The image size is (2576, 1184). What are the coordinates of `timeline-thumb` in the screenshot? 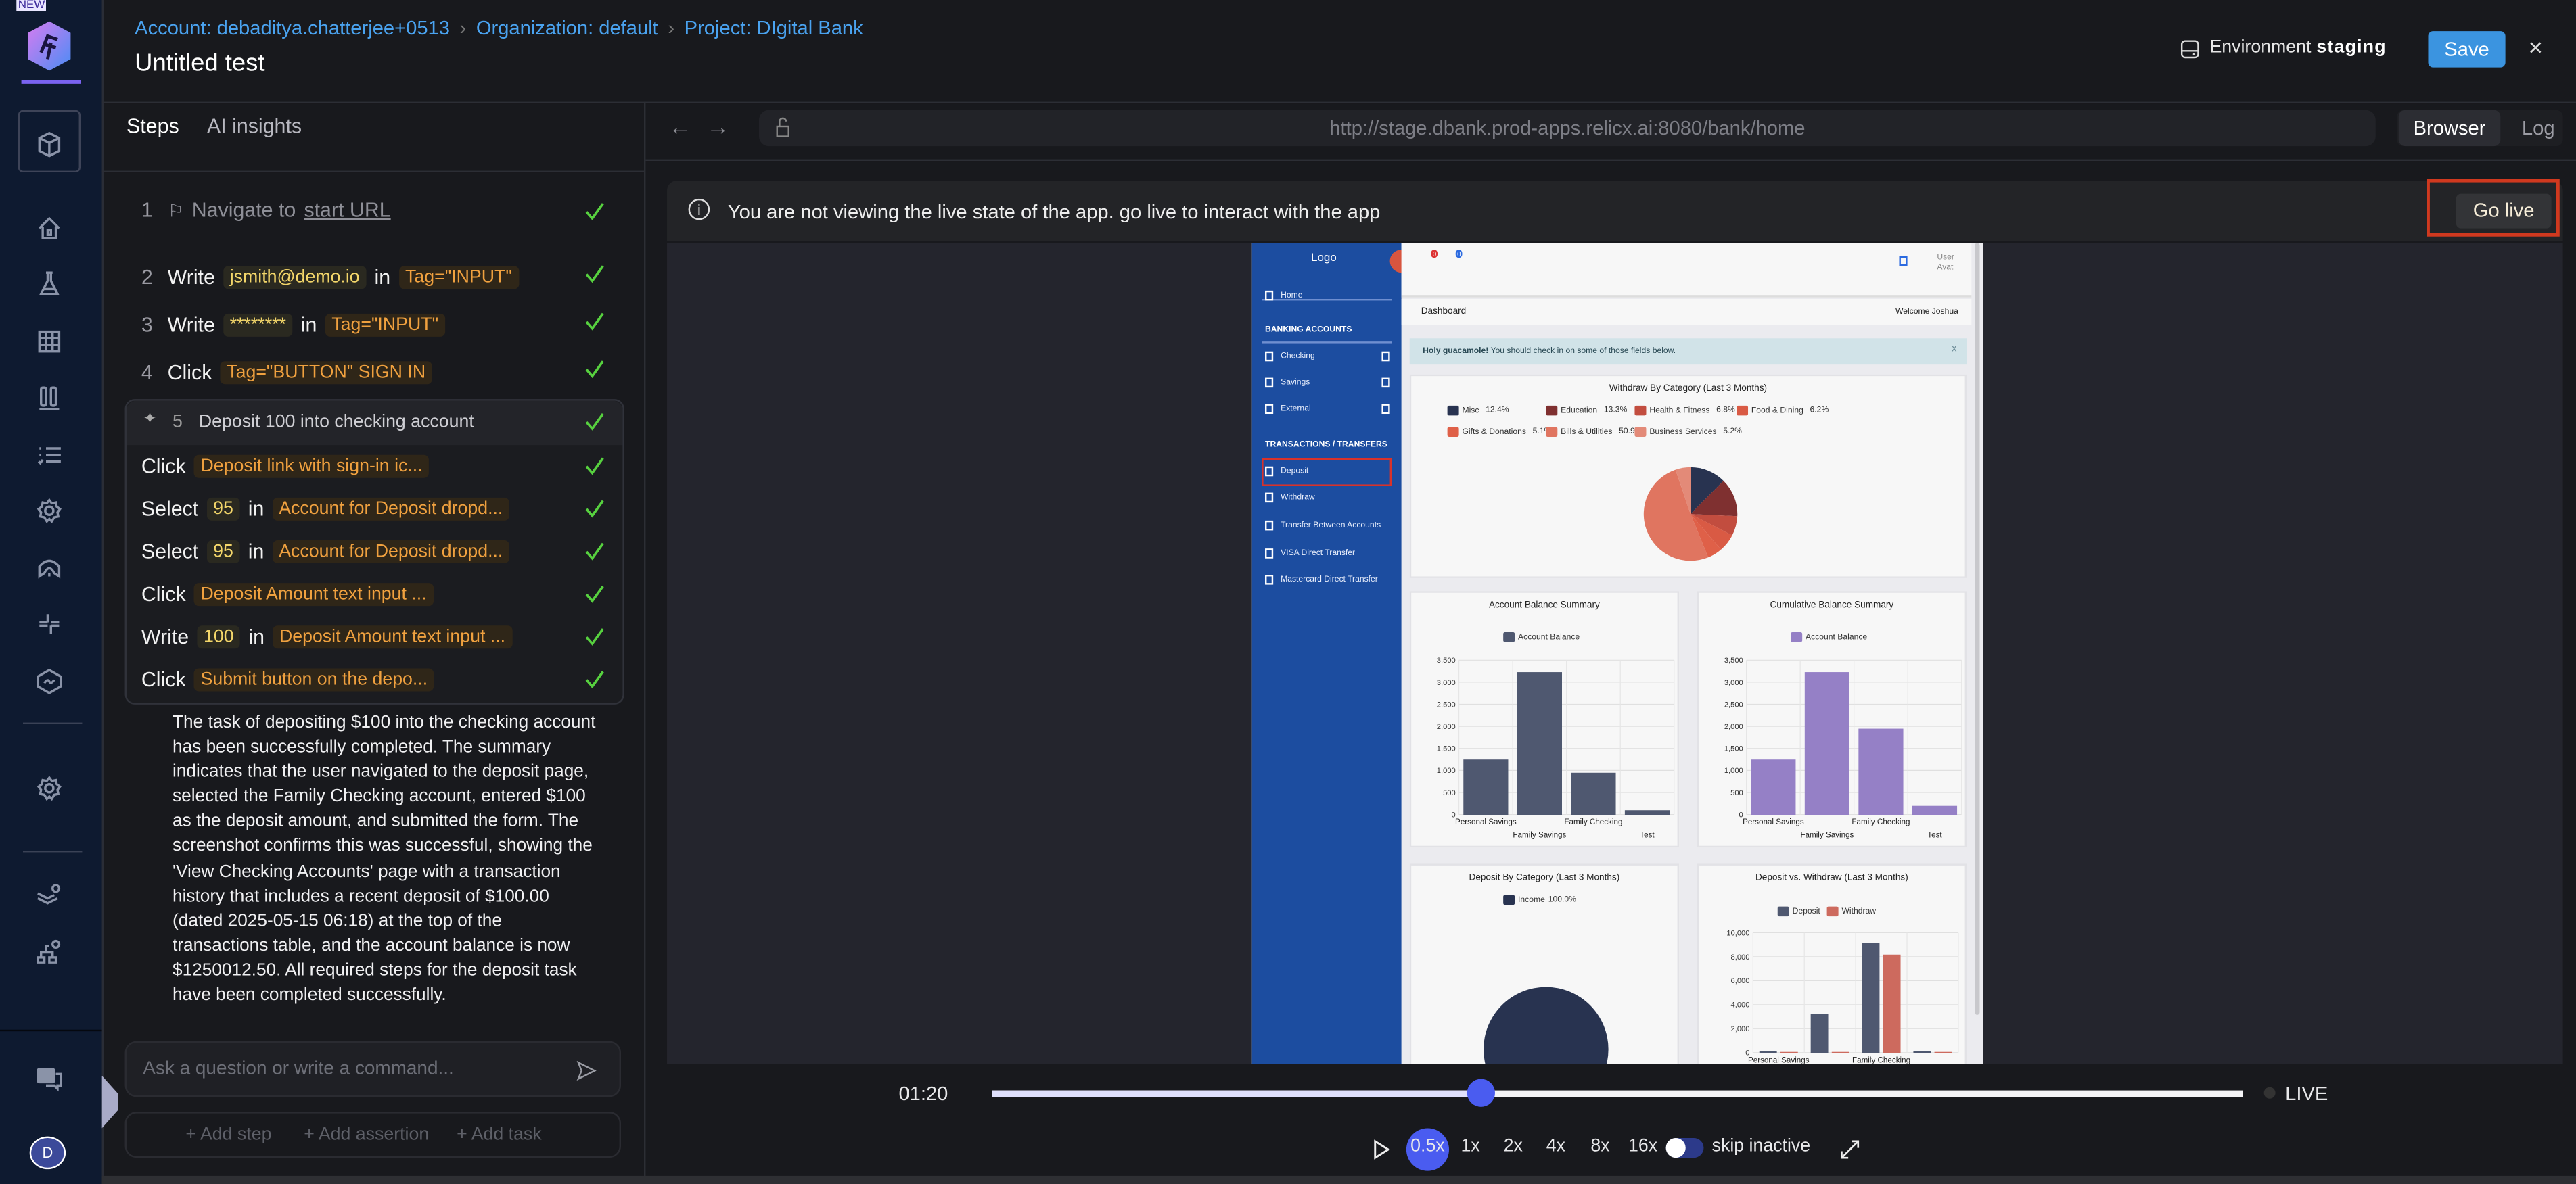 It's located at (1481, 1093).